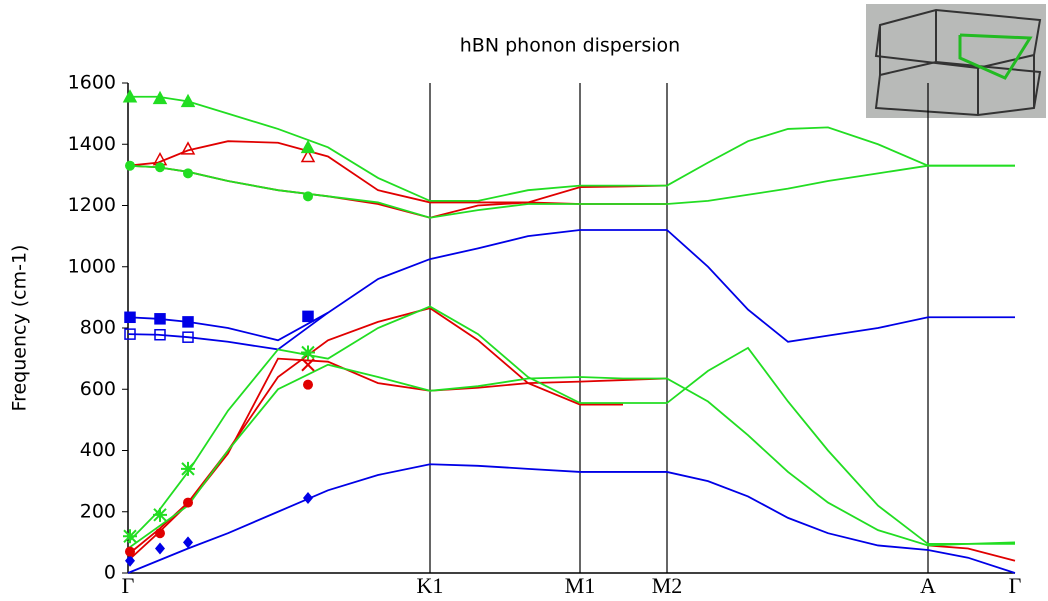 The image size is (1048, 601). What do you see at coordinates (92, 205) in the screenshot?
I see `y-tick-label: 1200` at bounding box center [92, 205].